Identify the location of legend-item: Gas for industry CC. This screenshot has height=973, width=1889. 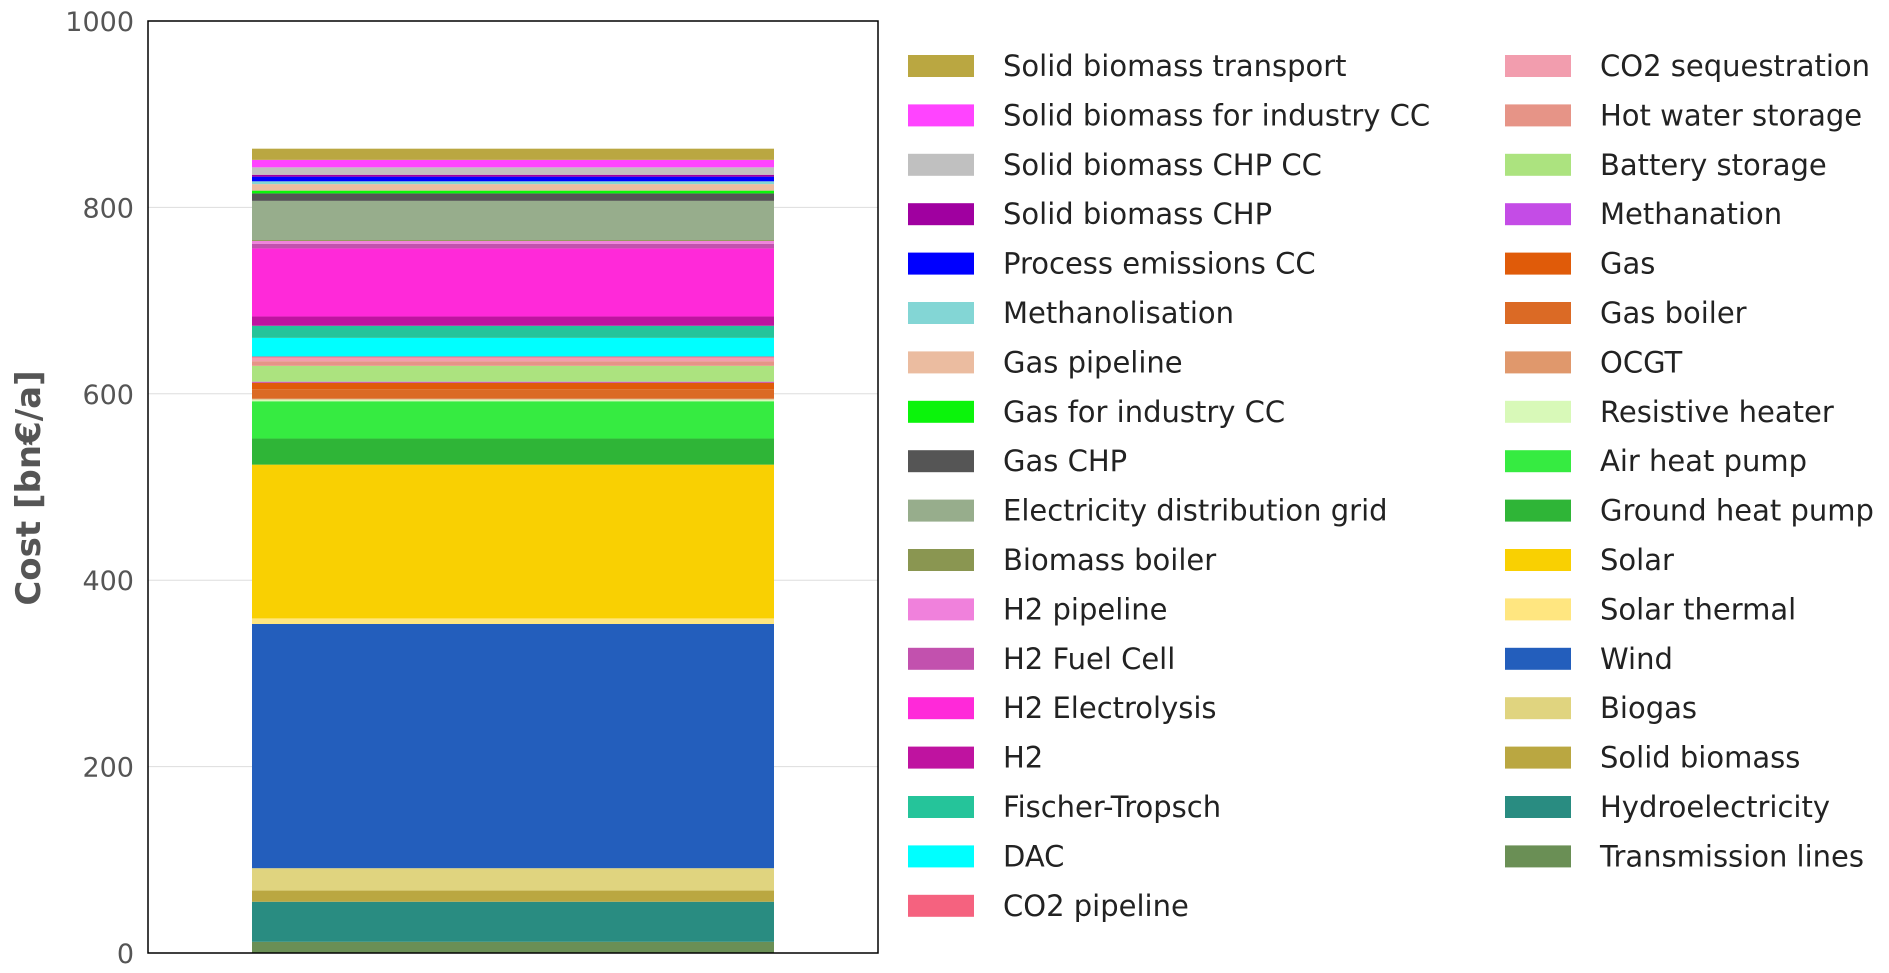
(1096, 412).